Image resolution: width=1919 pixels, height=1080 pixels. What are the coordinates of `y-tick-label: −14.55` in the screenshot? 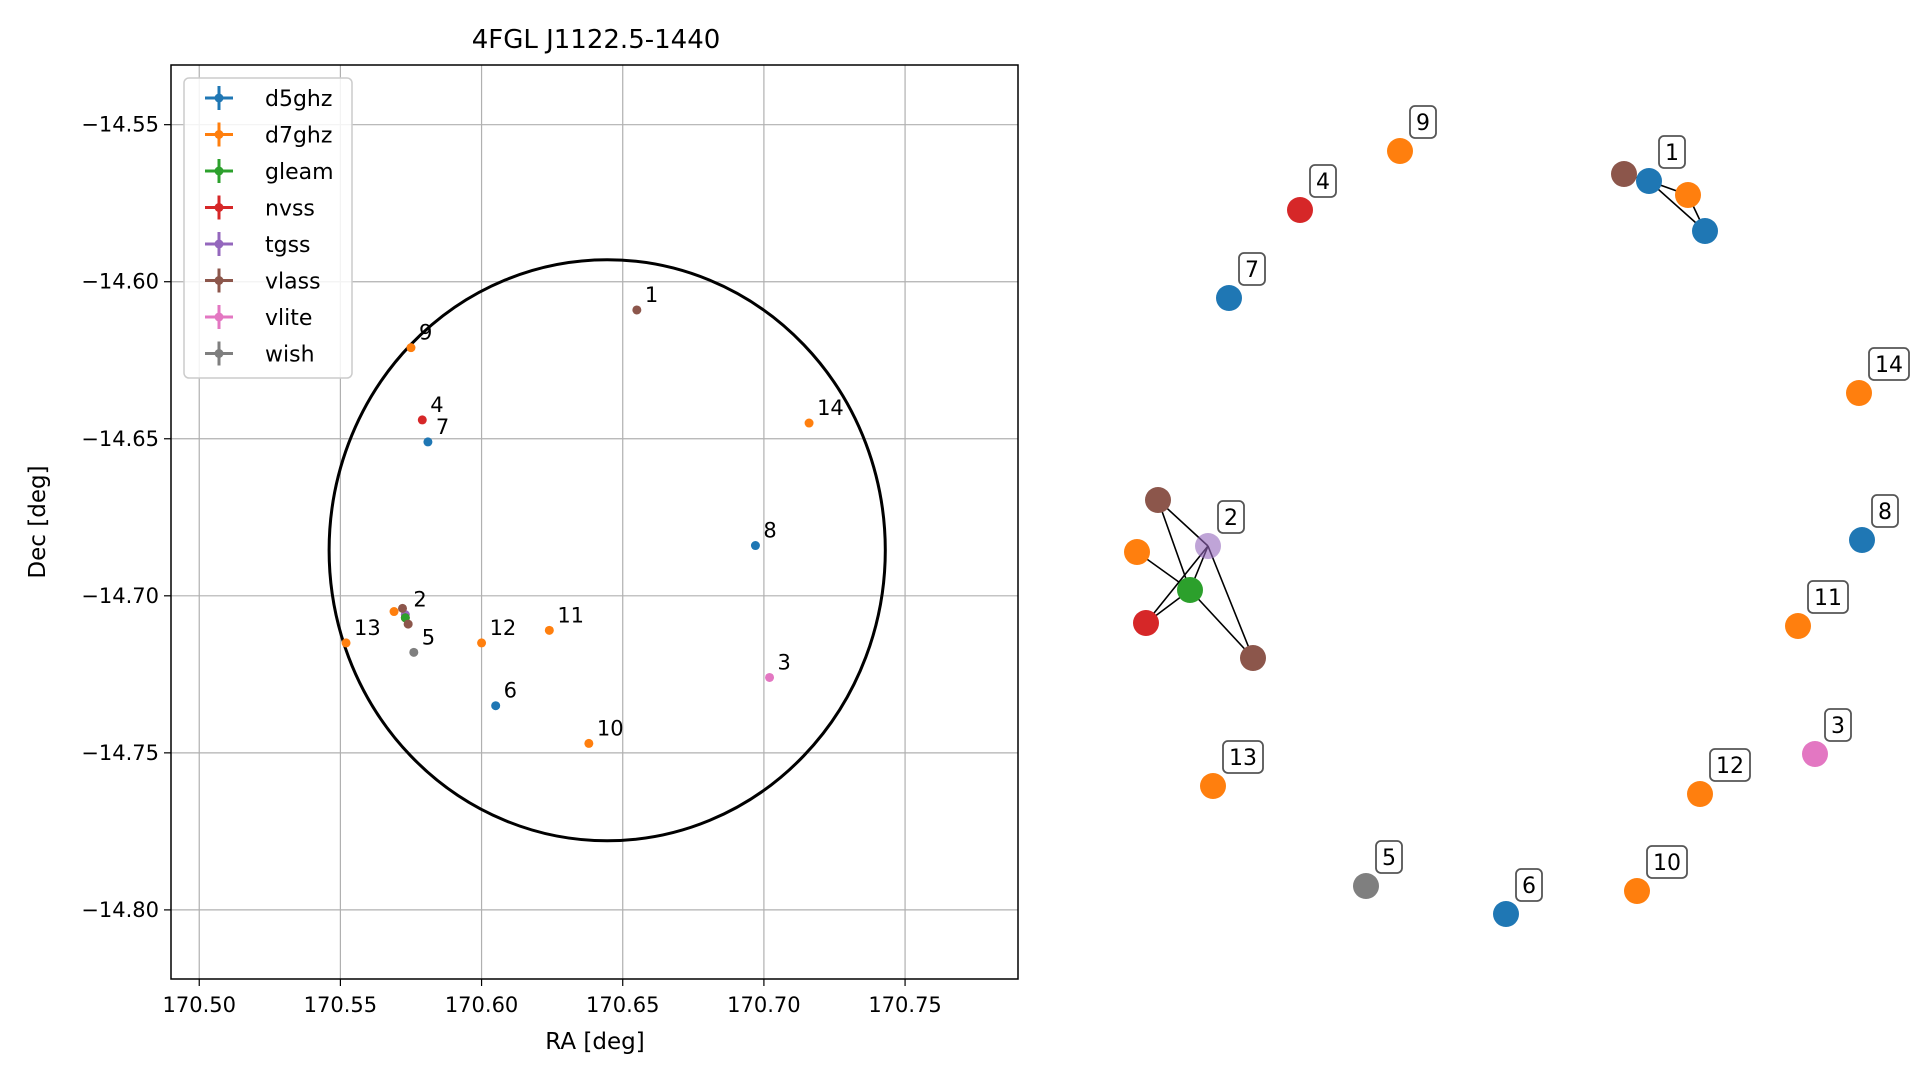 It's located at (120, 125).